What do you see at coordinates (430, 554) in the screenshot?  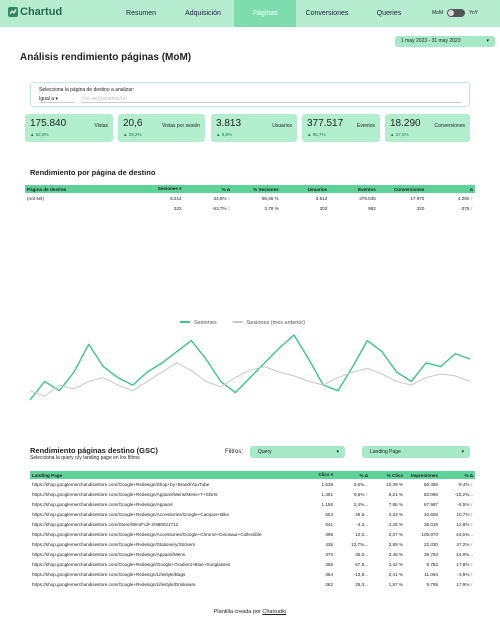 I see `table-cell: 39.763` at bounding box center [430, 554].